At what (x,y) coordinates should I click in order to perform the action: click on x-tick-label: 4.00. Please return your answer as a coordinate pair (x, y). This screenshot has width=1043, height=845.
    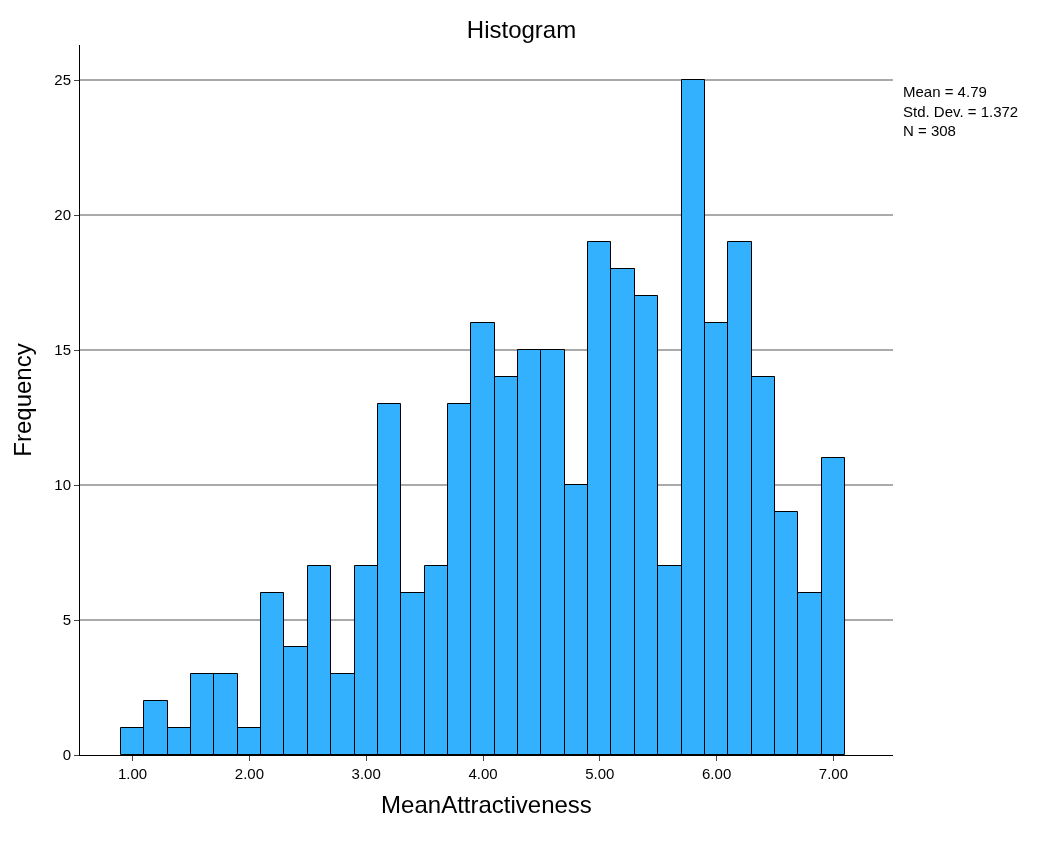
    Looking at the image, I should click on (483, 773).